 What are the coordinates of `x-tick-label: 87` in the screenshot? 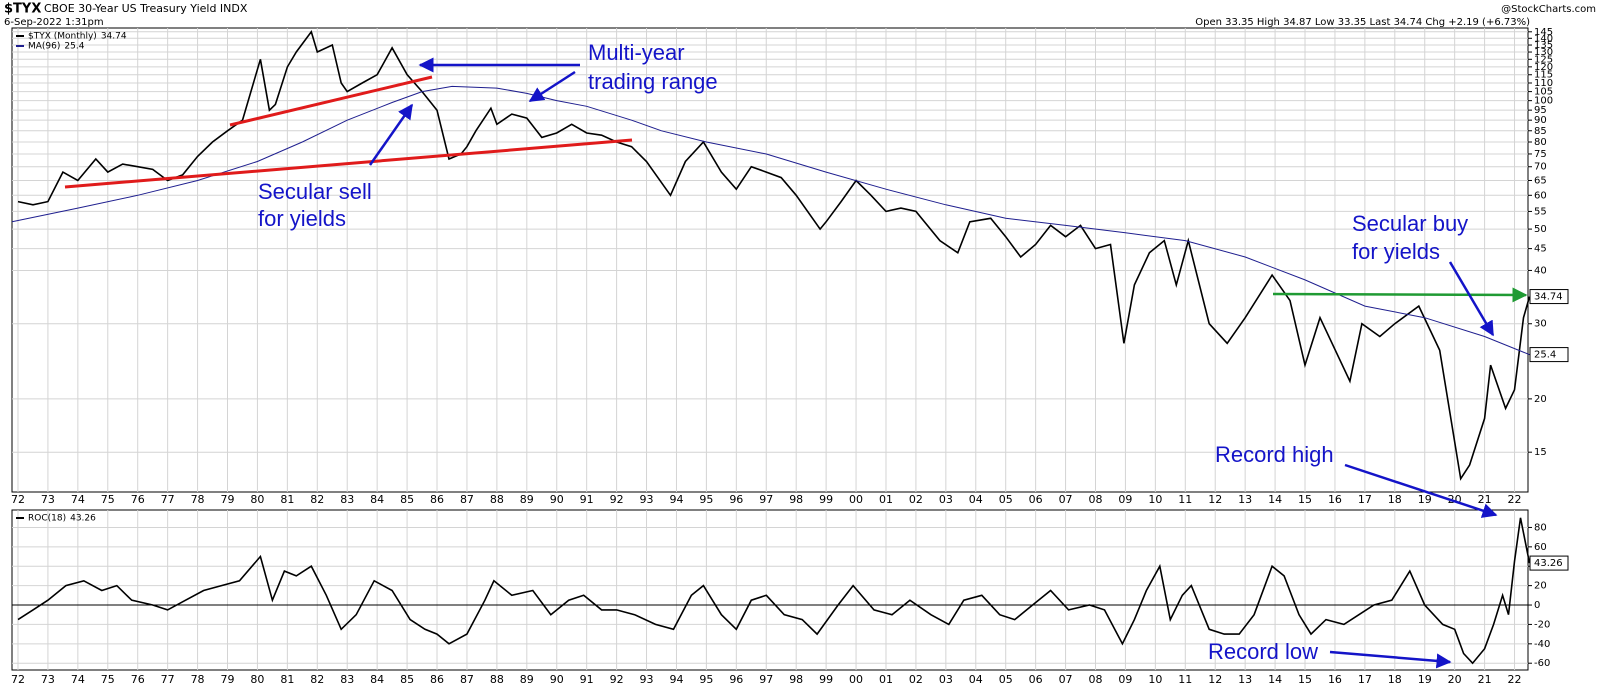 It's located at (467, 679).